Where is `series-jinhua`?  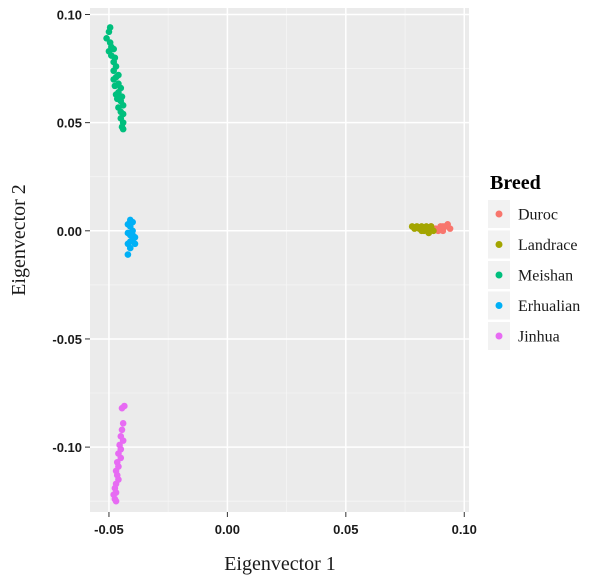 series-jinhua is located at coordinates (119, 453).